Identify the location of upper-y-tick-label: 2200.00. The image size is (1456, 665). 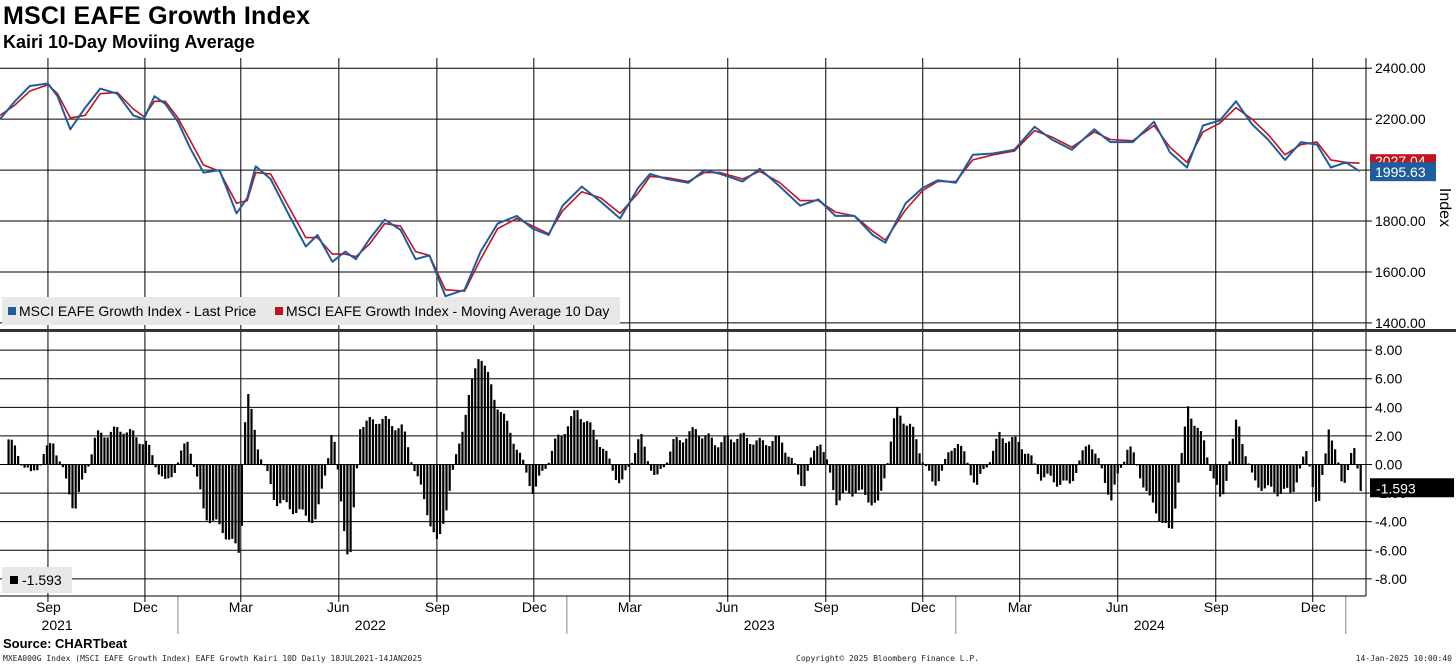
(1400, 119).